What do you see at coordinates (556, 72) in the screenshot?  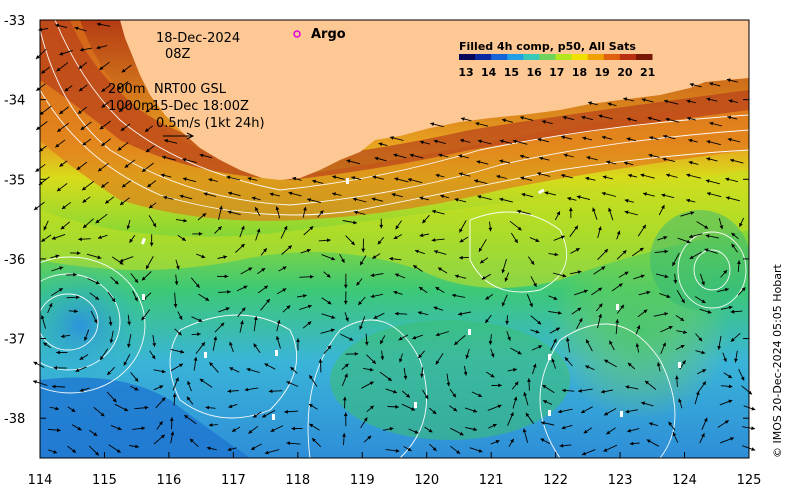 I see `colorbar-label: 17` at bounding box center [556, 72].